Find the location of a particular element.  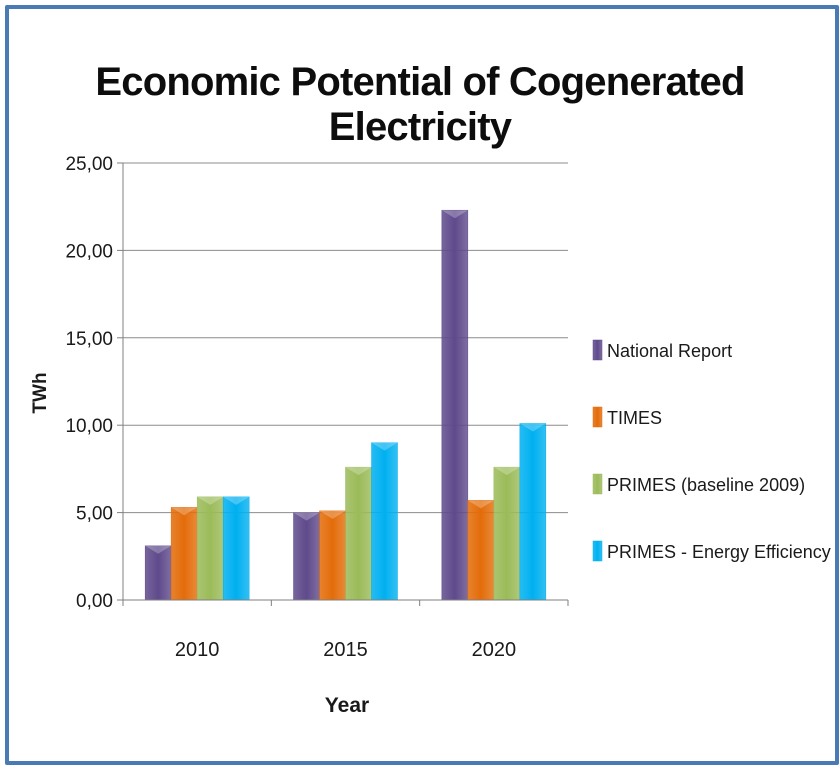

legend-label: PRIMES - Energy Efficiency is located at coordinates (719, 552).